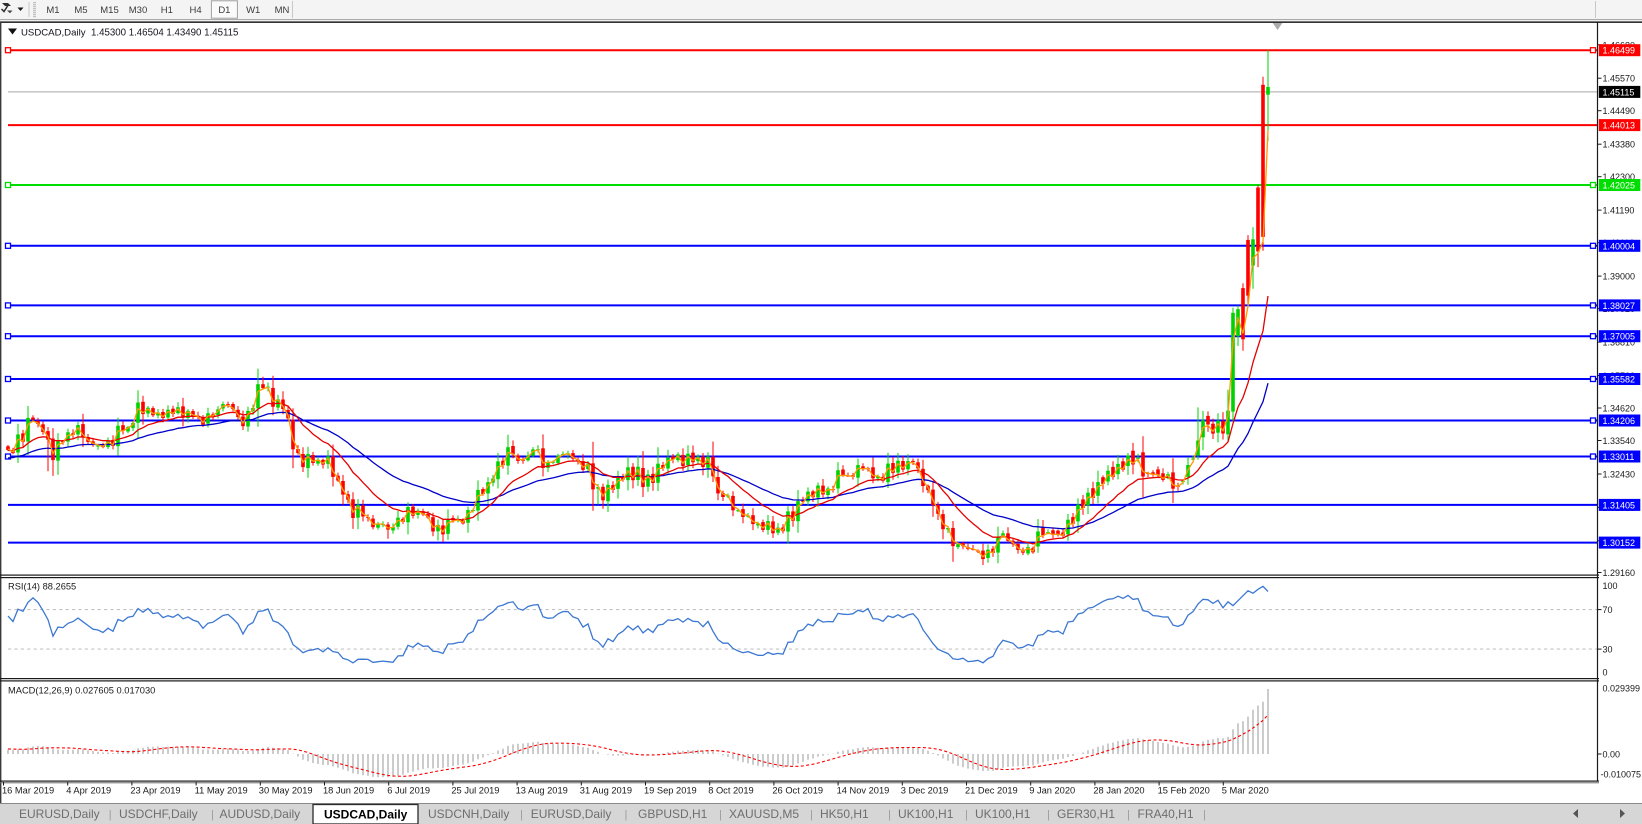  I want to click on svg-text: 100, so click(1610, 586).